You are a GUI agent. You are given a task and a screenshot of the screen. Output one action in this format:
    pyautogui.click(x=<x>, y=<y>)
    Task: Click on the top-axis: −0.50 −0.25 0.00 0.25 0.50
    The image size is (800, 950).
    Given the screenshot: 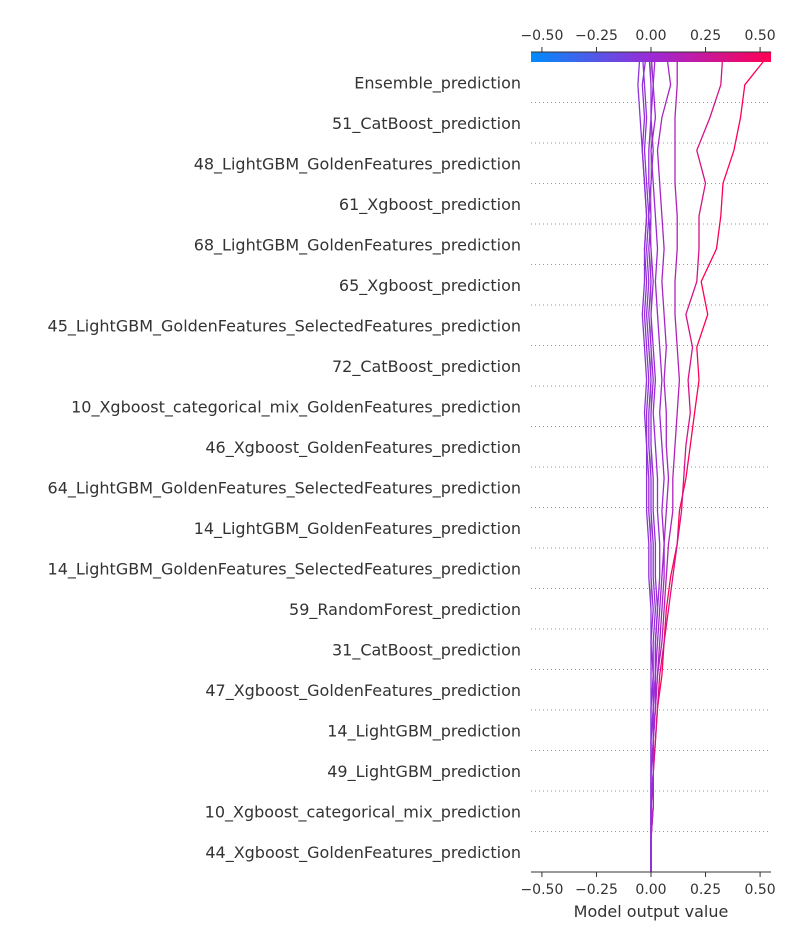 What is the action you would take?
    pyautogui.click(x=648, y=40)
    